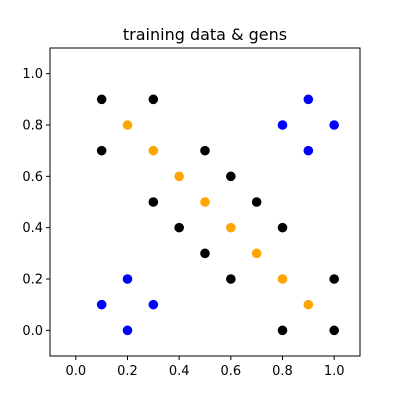 This screenshot has height=400, width=400. Describe the element at coordinates (32, 177) in the screenshot. I see `y-tick-label: 0.6` at that location.